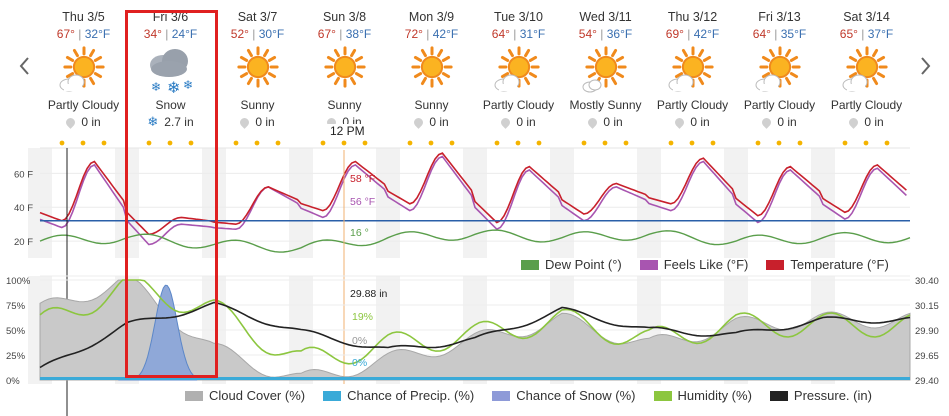  I want to click on condition-label: Partly Cloudy, so click(779, 105).